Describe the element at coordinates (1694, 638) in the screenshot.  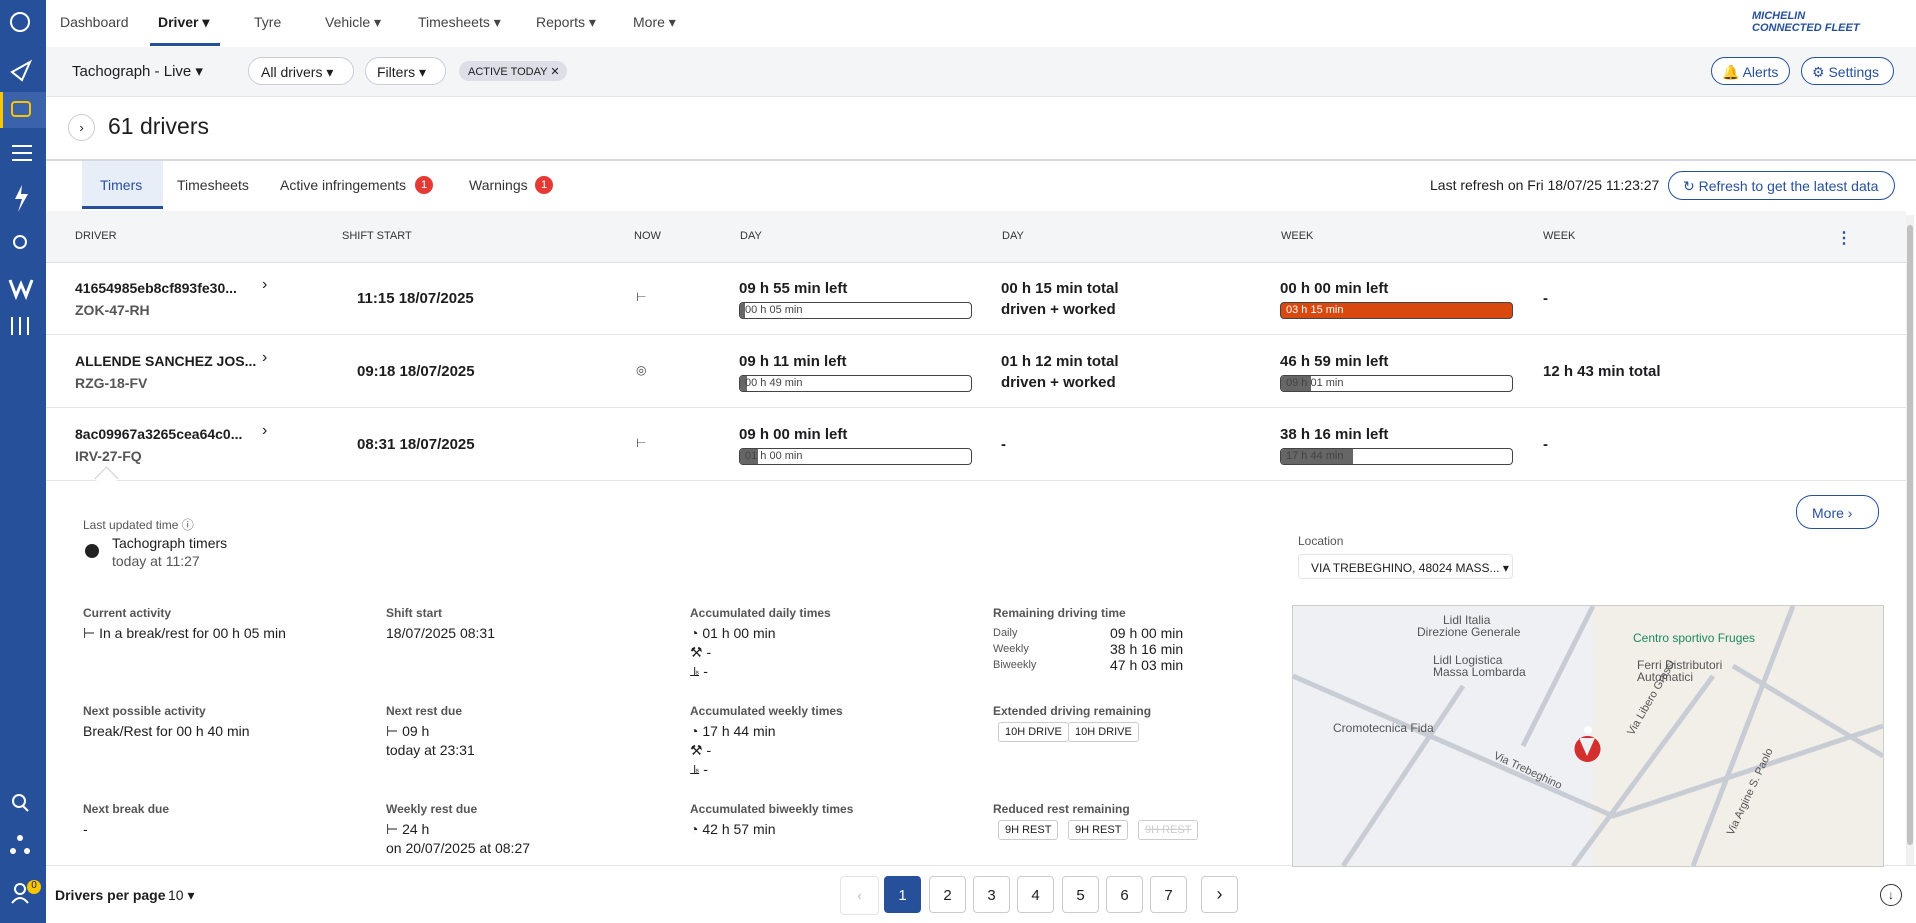
I see `map-label: Centro sportivo Fruges` at that location.